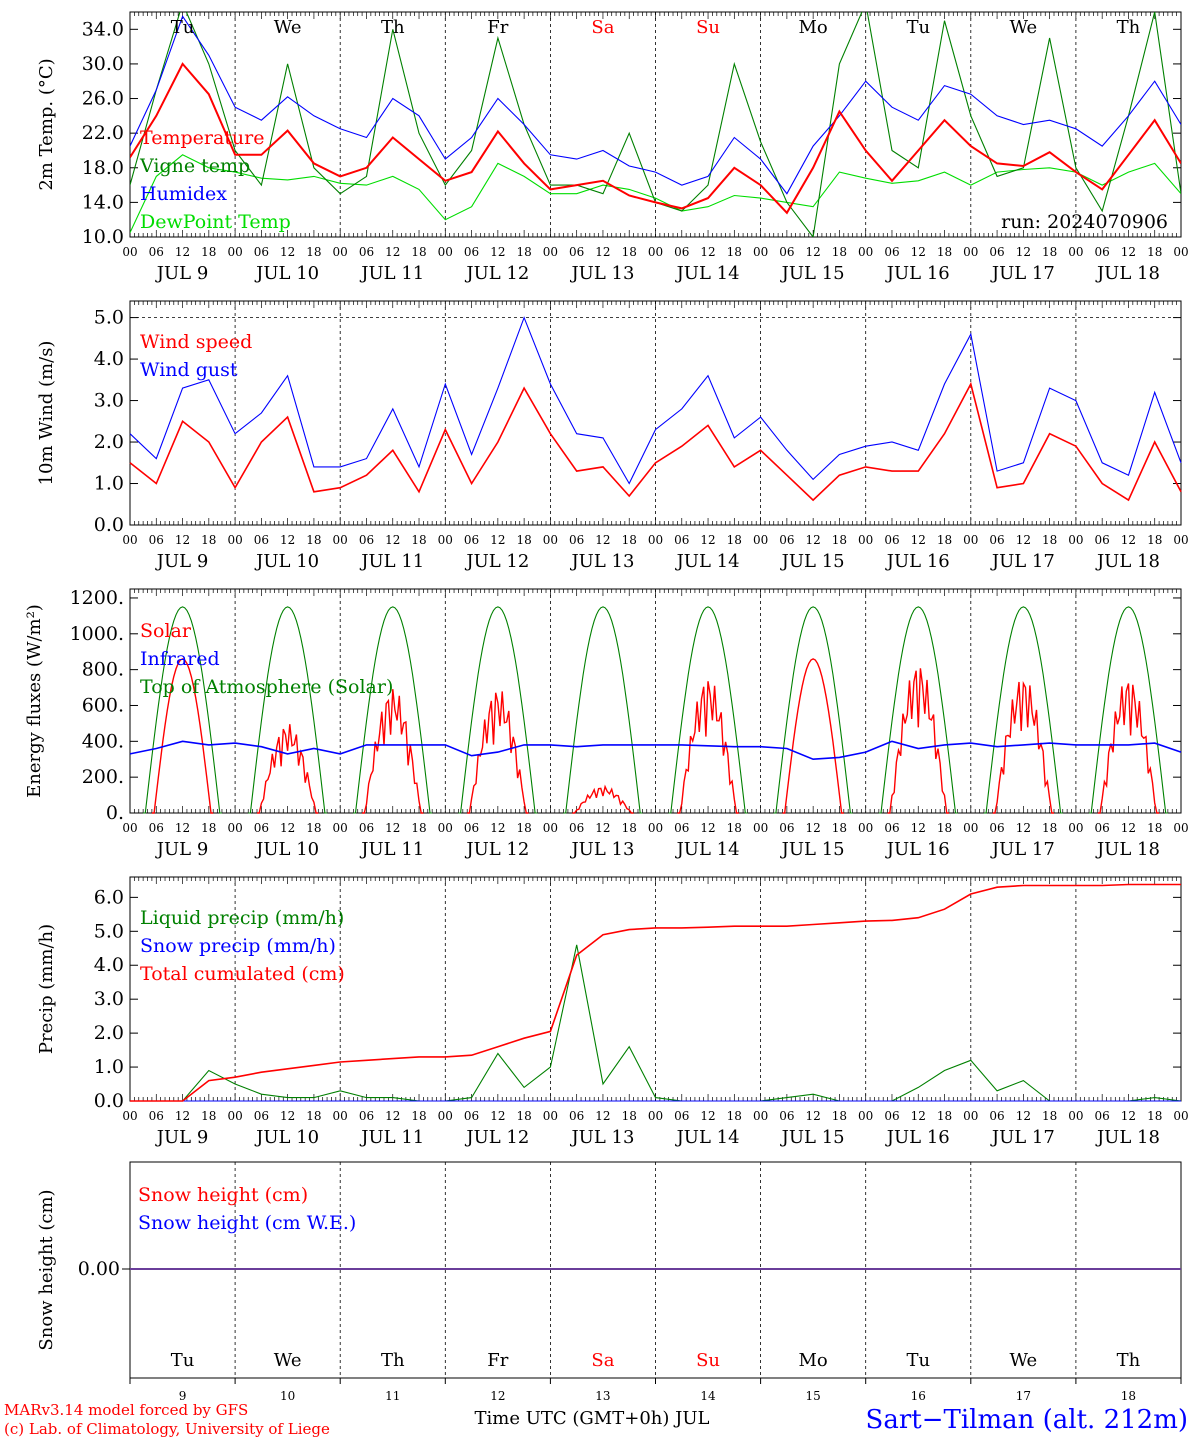  I want to click on y-axis-title: 10m Wind (m/s), so click(46, 413).